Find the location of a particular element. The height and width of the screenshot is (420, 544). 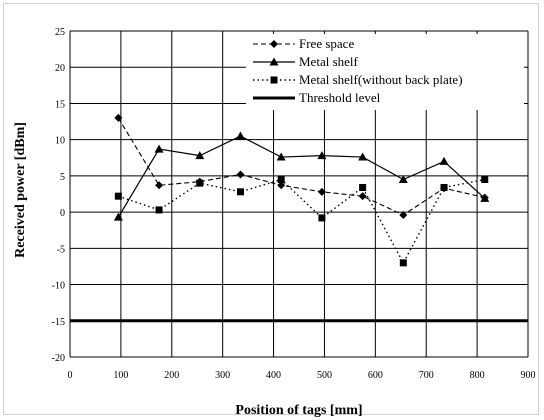

x-axis-title: Position of tags [mm] is located at coordinates (298, 410).